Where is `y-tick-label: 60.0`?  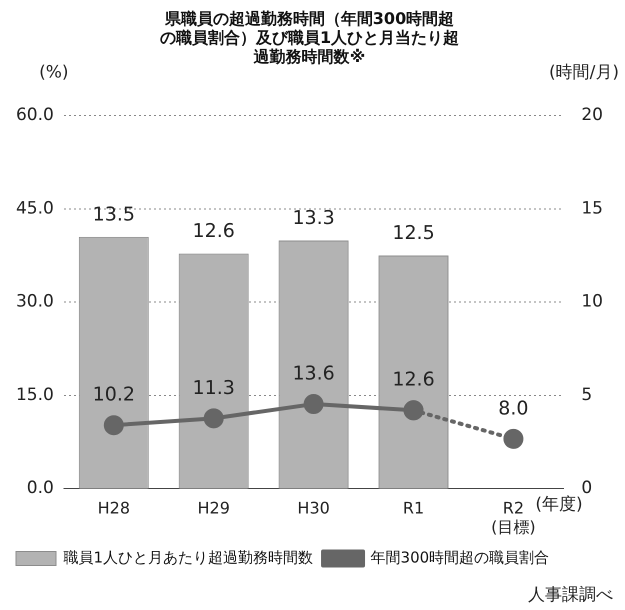 y-tick-label: 60.0 is located at coordinates (35, 115).